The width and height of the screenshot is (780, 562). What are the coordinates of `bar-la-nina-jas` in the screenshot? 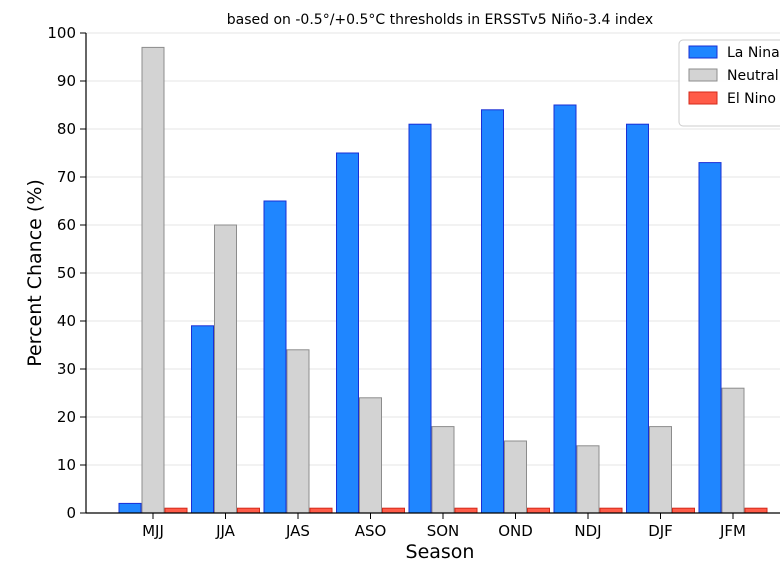 It's located at (275, 357).